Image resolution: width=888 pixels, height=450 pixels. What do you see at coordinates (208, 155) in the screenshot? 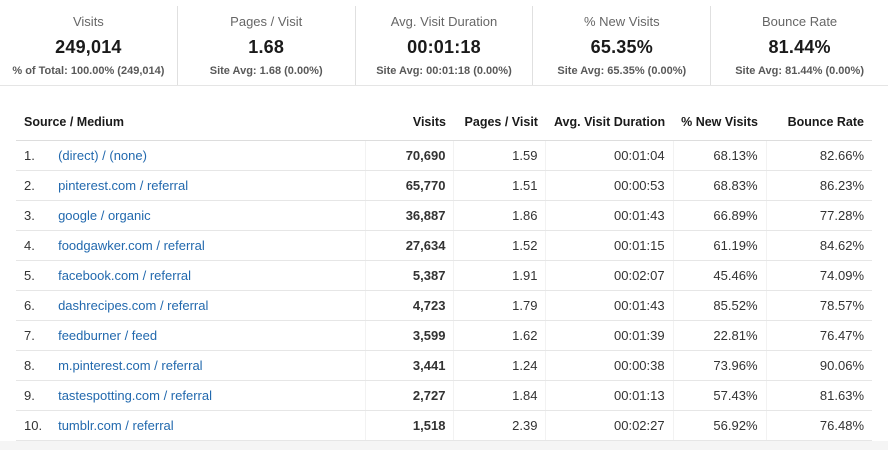
I see `row-source-cell: (direct) / (none)` at bounding box center [208, 155].